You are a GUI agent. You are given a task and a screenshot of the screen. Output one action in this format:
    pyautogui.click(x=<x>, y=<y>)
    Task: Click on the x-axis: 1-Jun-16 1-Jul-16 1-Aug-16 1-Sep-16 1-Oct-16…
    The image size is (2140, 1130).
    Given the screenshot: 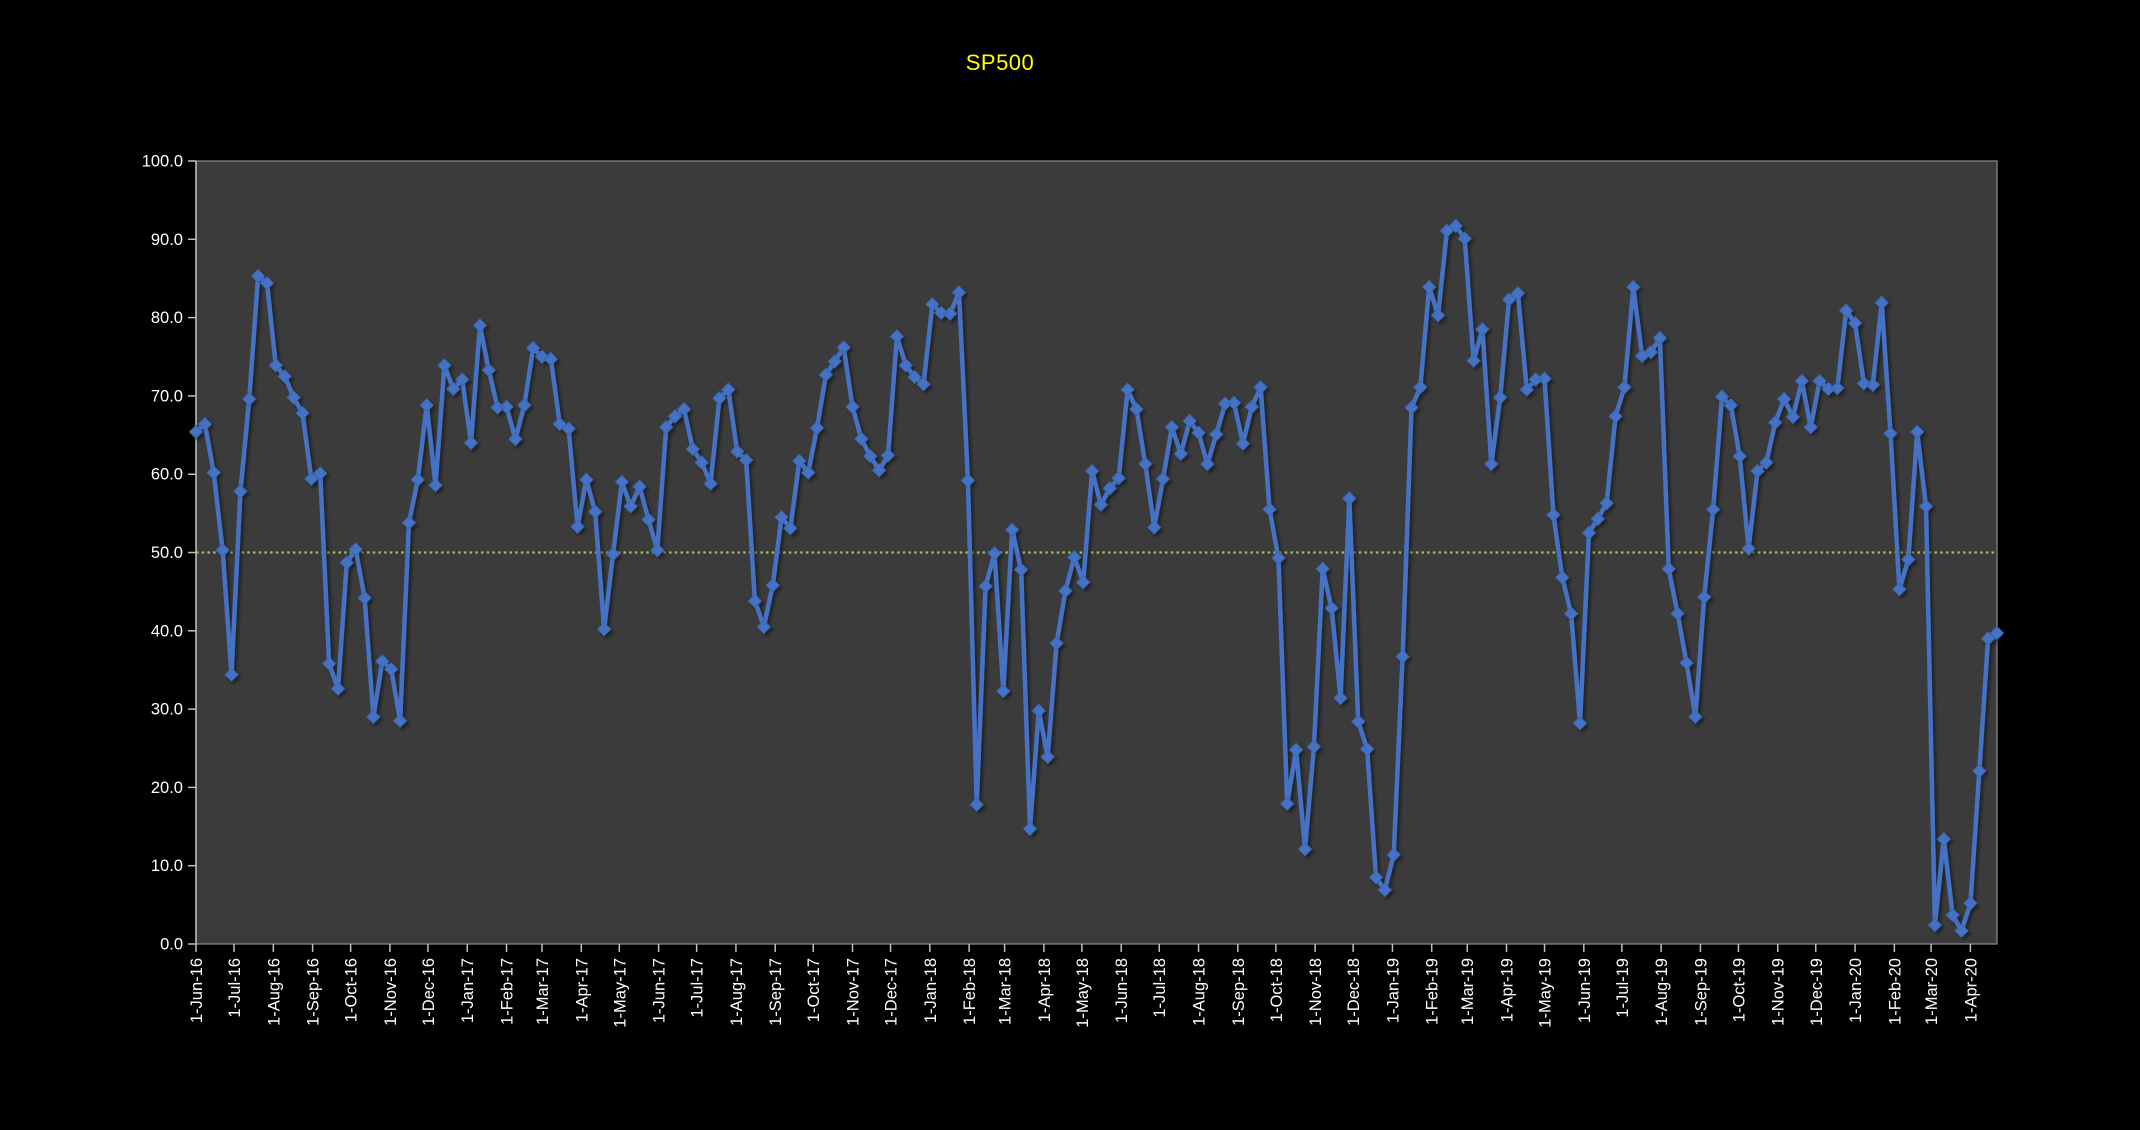 What is the action you would take?
    pyautogui.click(x=1084, y=986)
    